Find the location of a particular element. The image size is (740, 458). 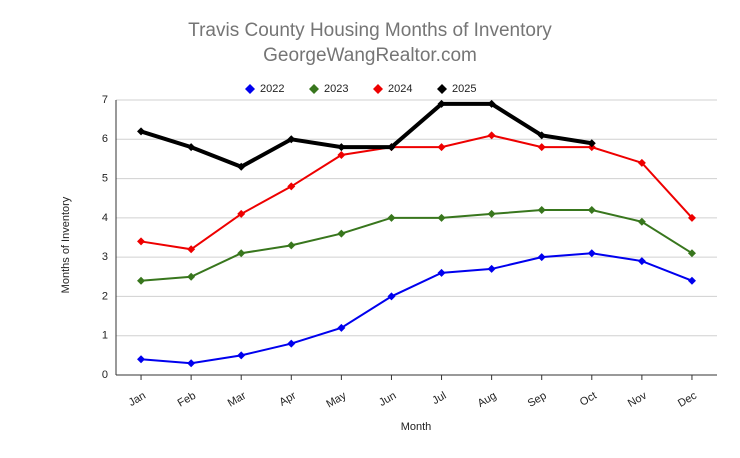

legend-label: 2024 is located at coordinates (400, 89).